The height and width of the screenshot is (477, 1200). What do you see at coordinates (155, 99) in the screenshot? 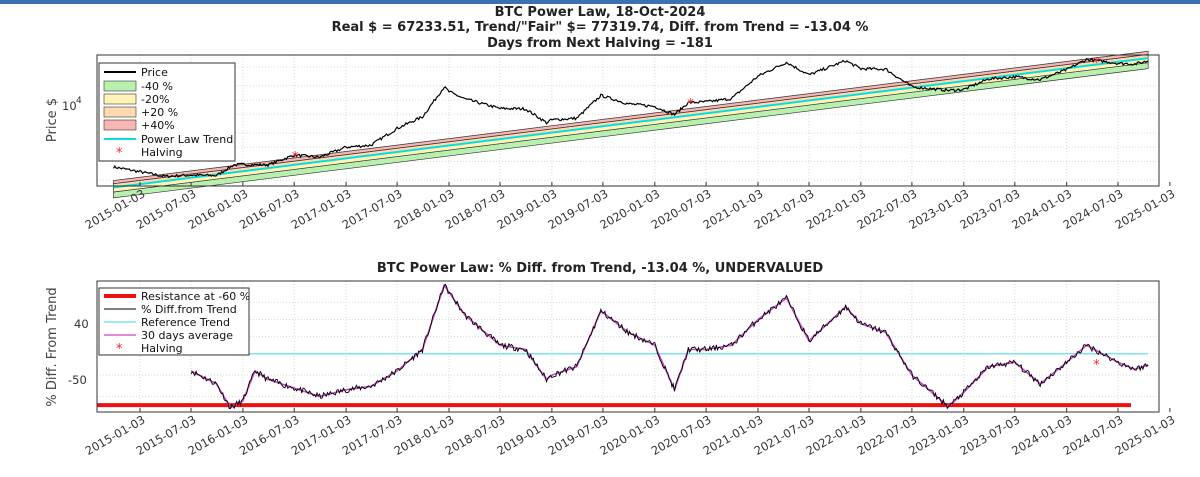
I see `legend-minus20-label: -20%` at bounding box center [155, 99].